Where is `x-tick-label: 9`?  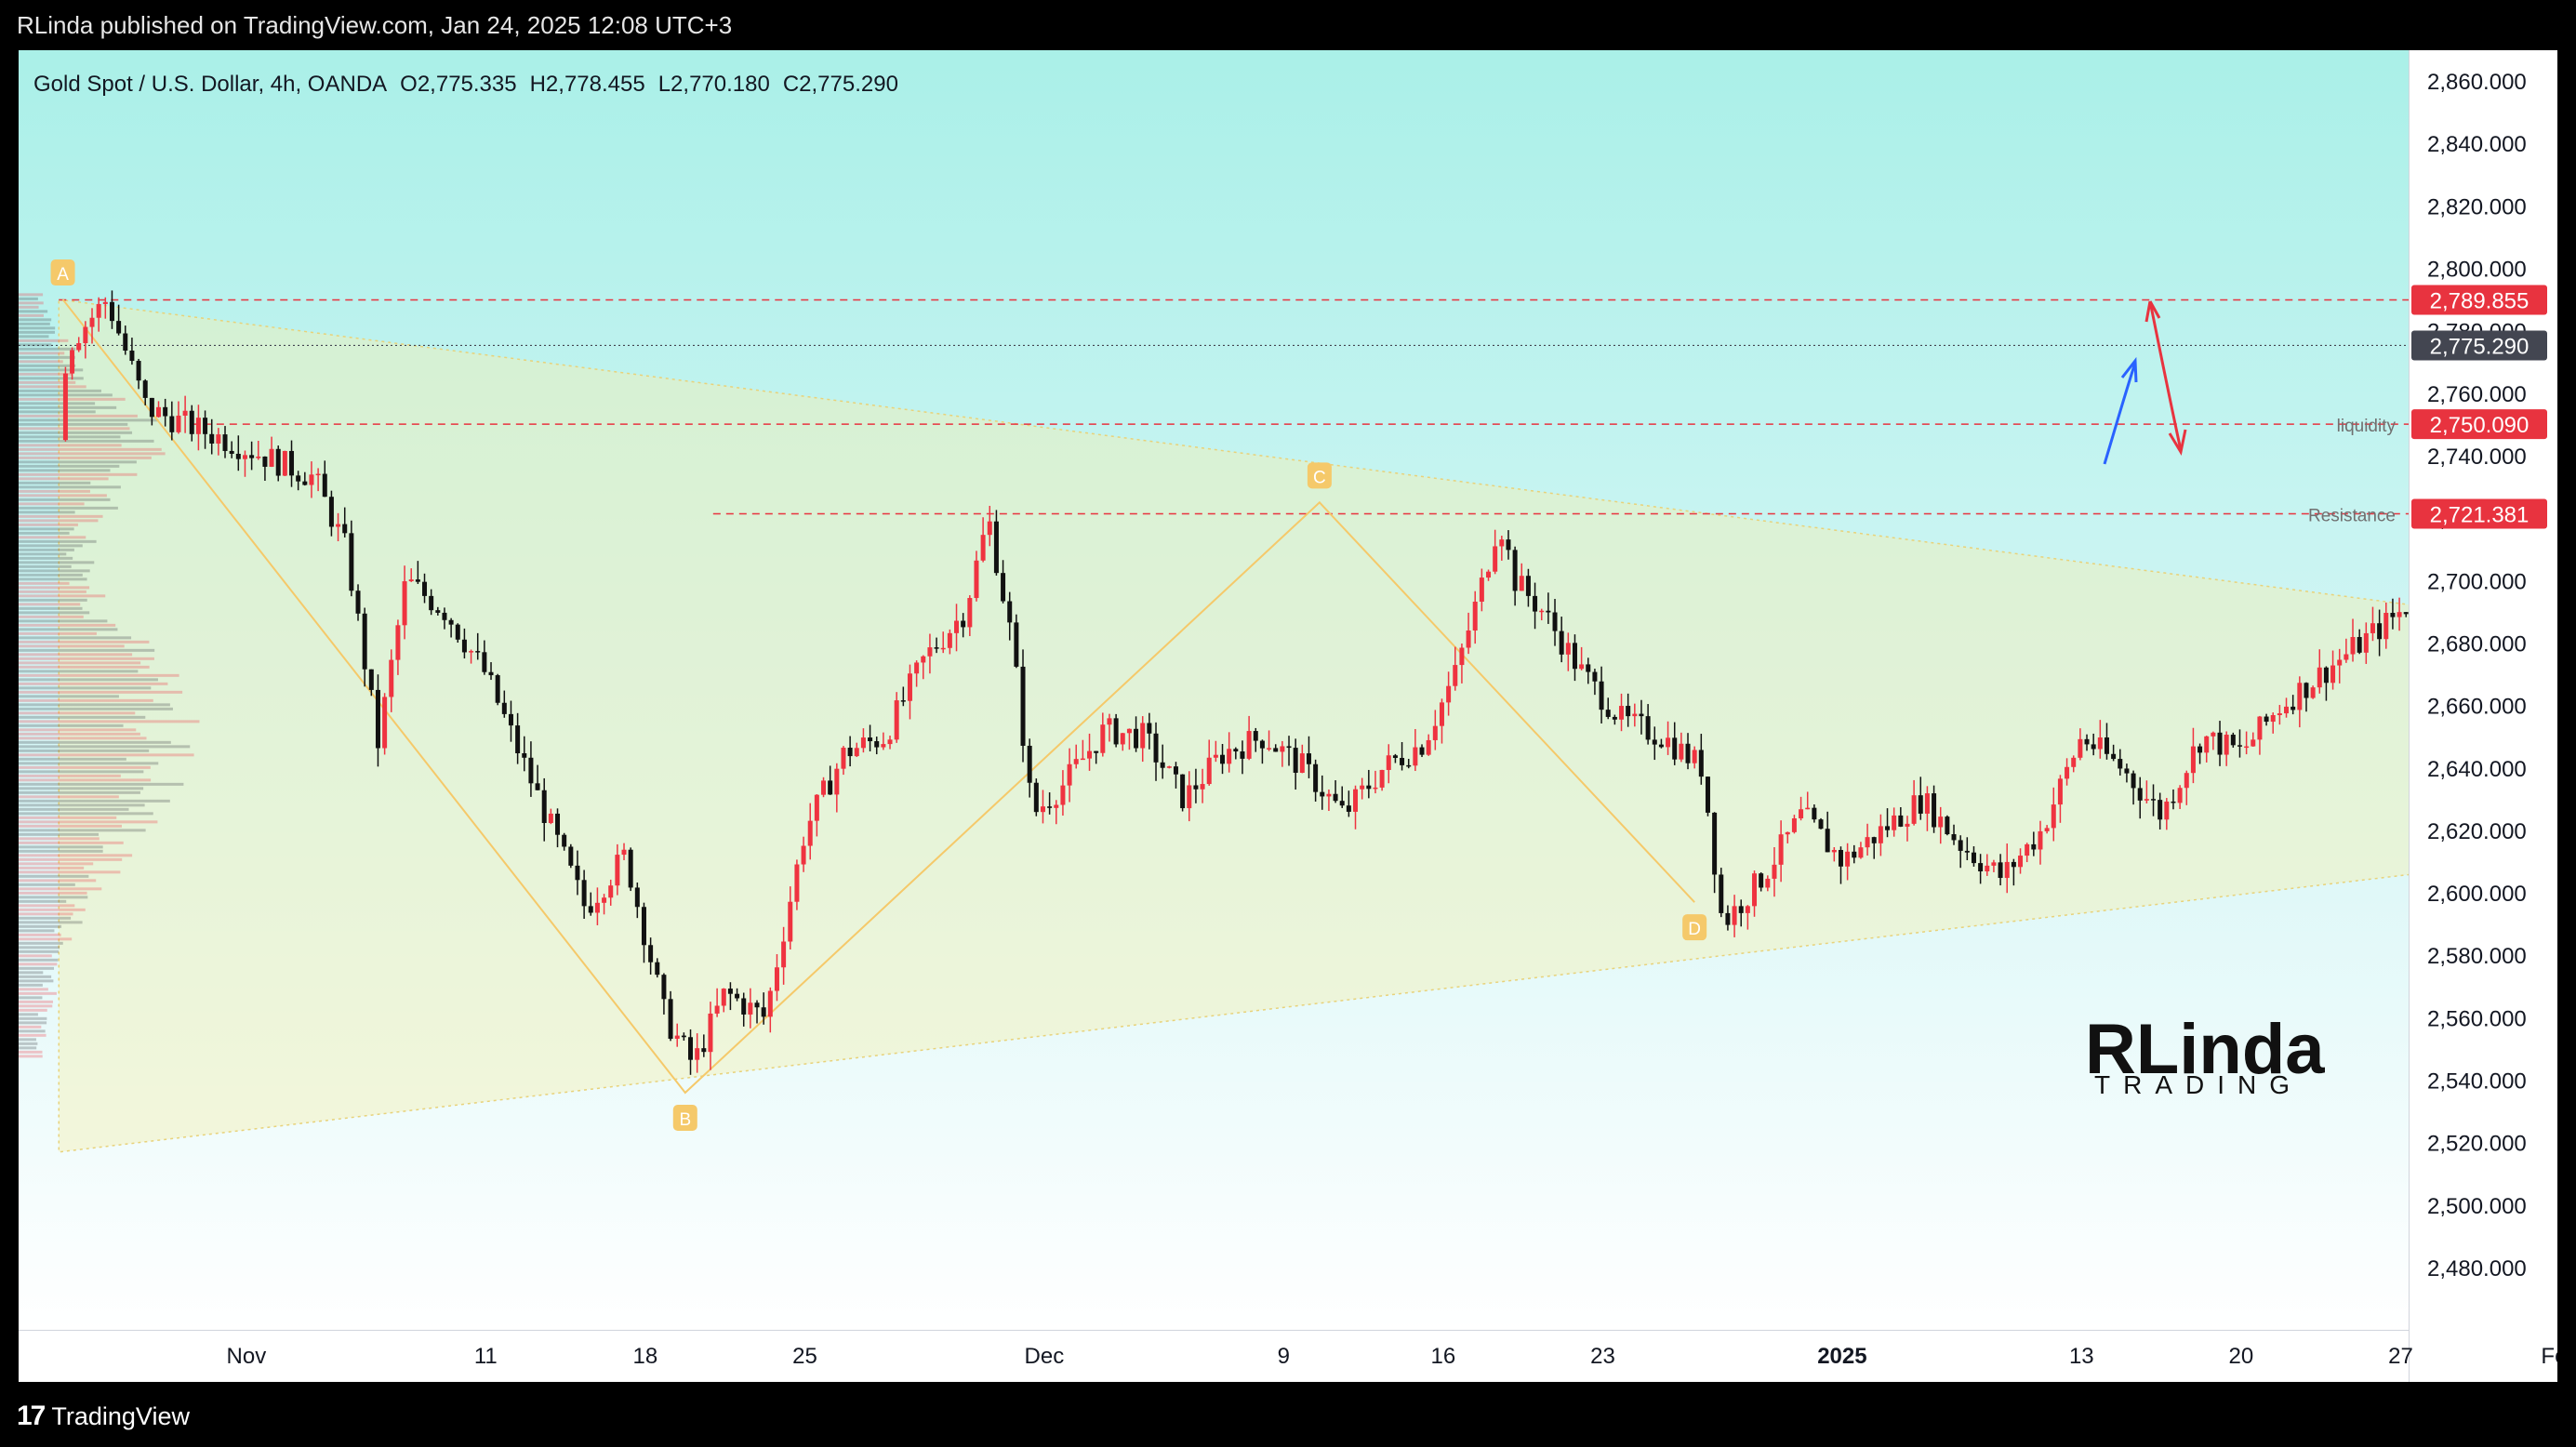
x-tick-label: 9 is located at coordinates (1284, 1356).